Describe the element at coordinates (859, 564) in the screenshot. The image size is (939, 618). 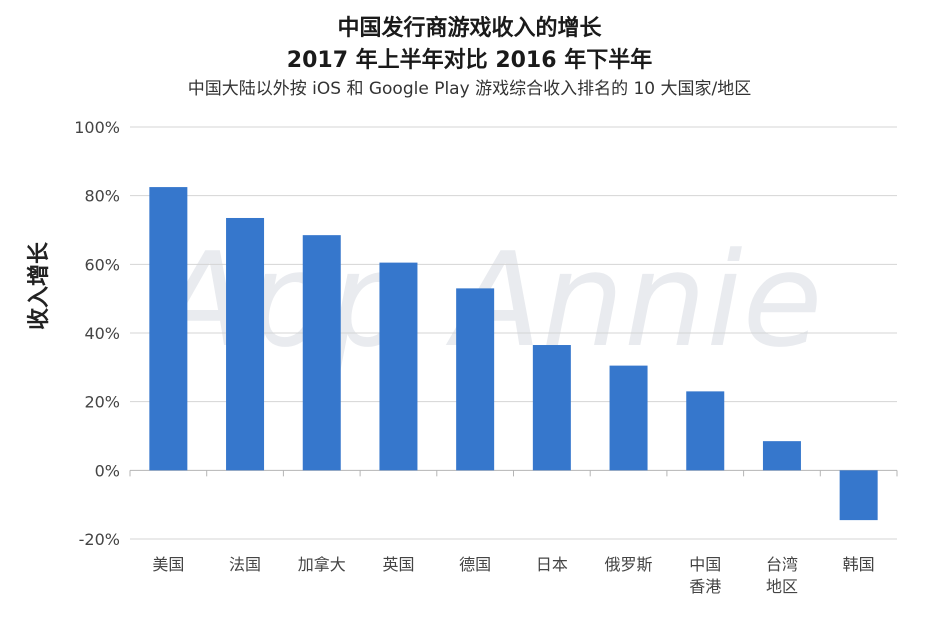
I see `x-tick-label: 韩国` at that location.